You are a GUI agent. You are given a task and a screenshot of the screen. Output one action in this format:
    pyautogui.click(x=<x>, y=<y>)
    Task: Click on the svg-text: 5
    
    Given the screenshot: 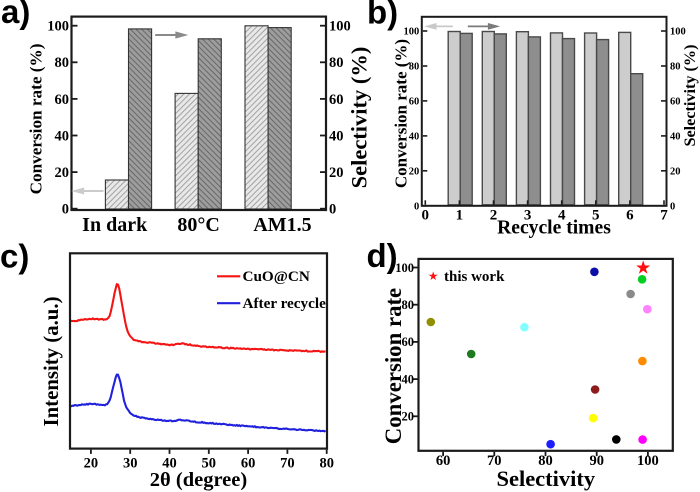 What is the action you would take?
    pyautogui.click(x=596, y=216)
    